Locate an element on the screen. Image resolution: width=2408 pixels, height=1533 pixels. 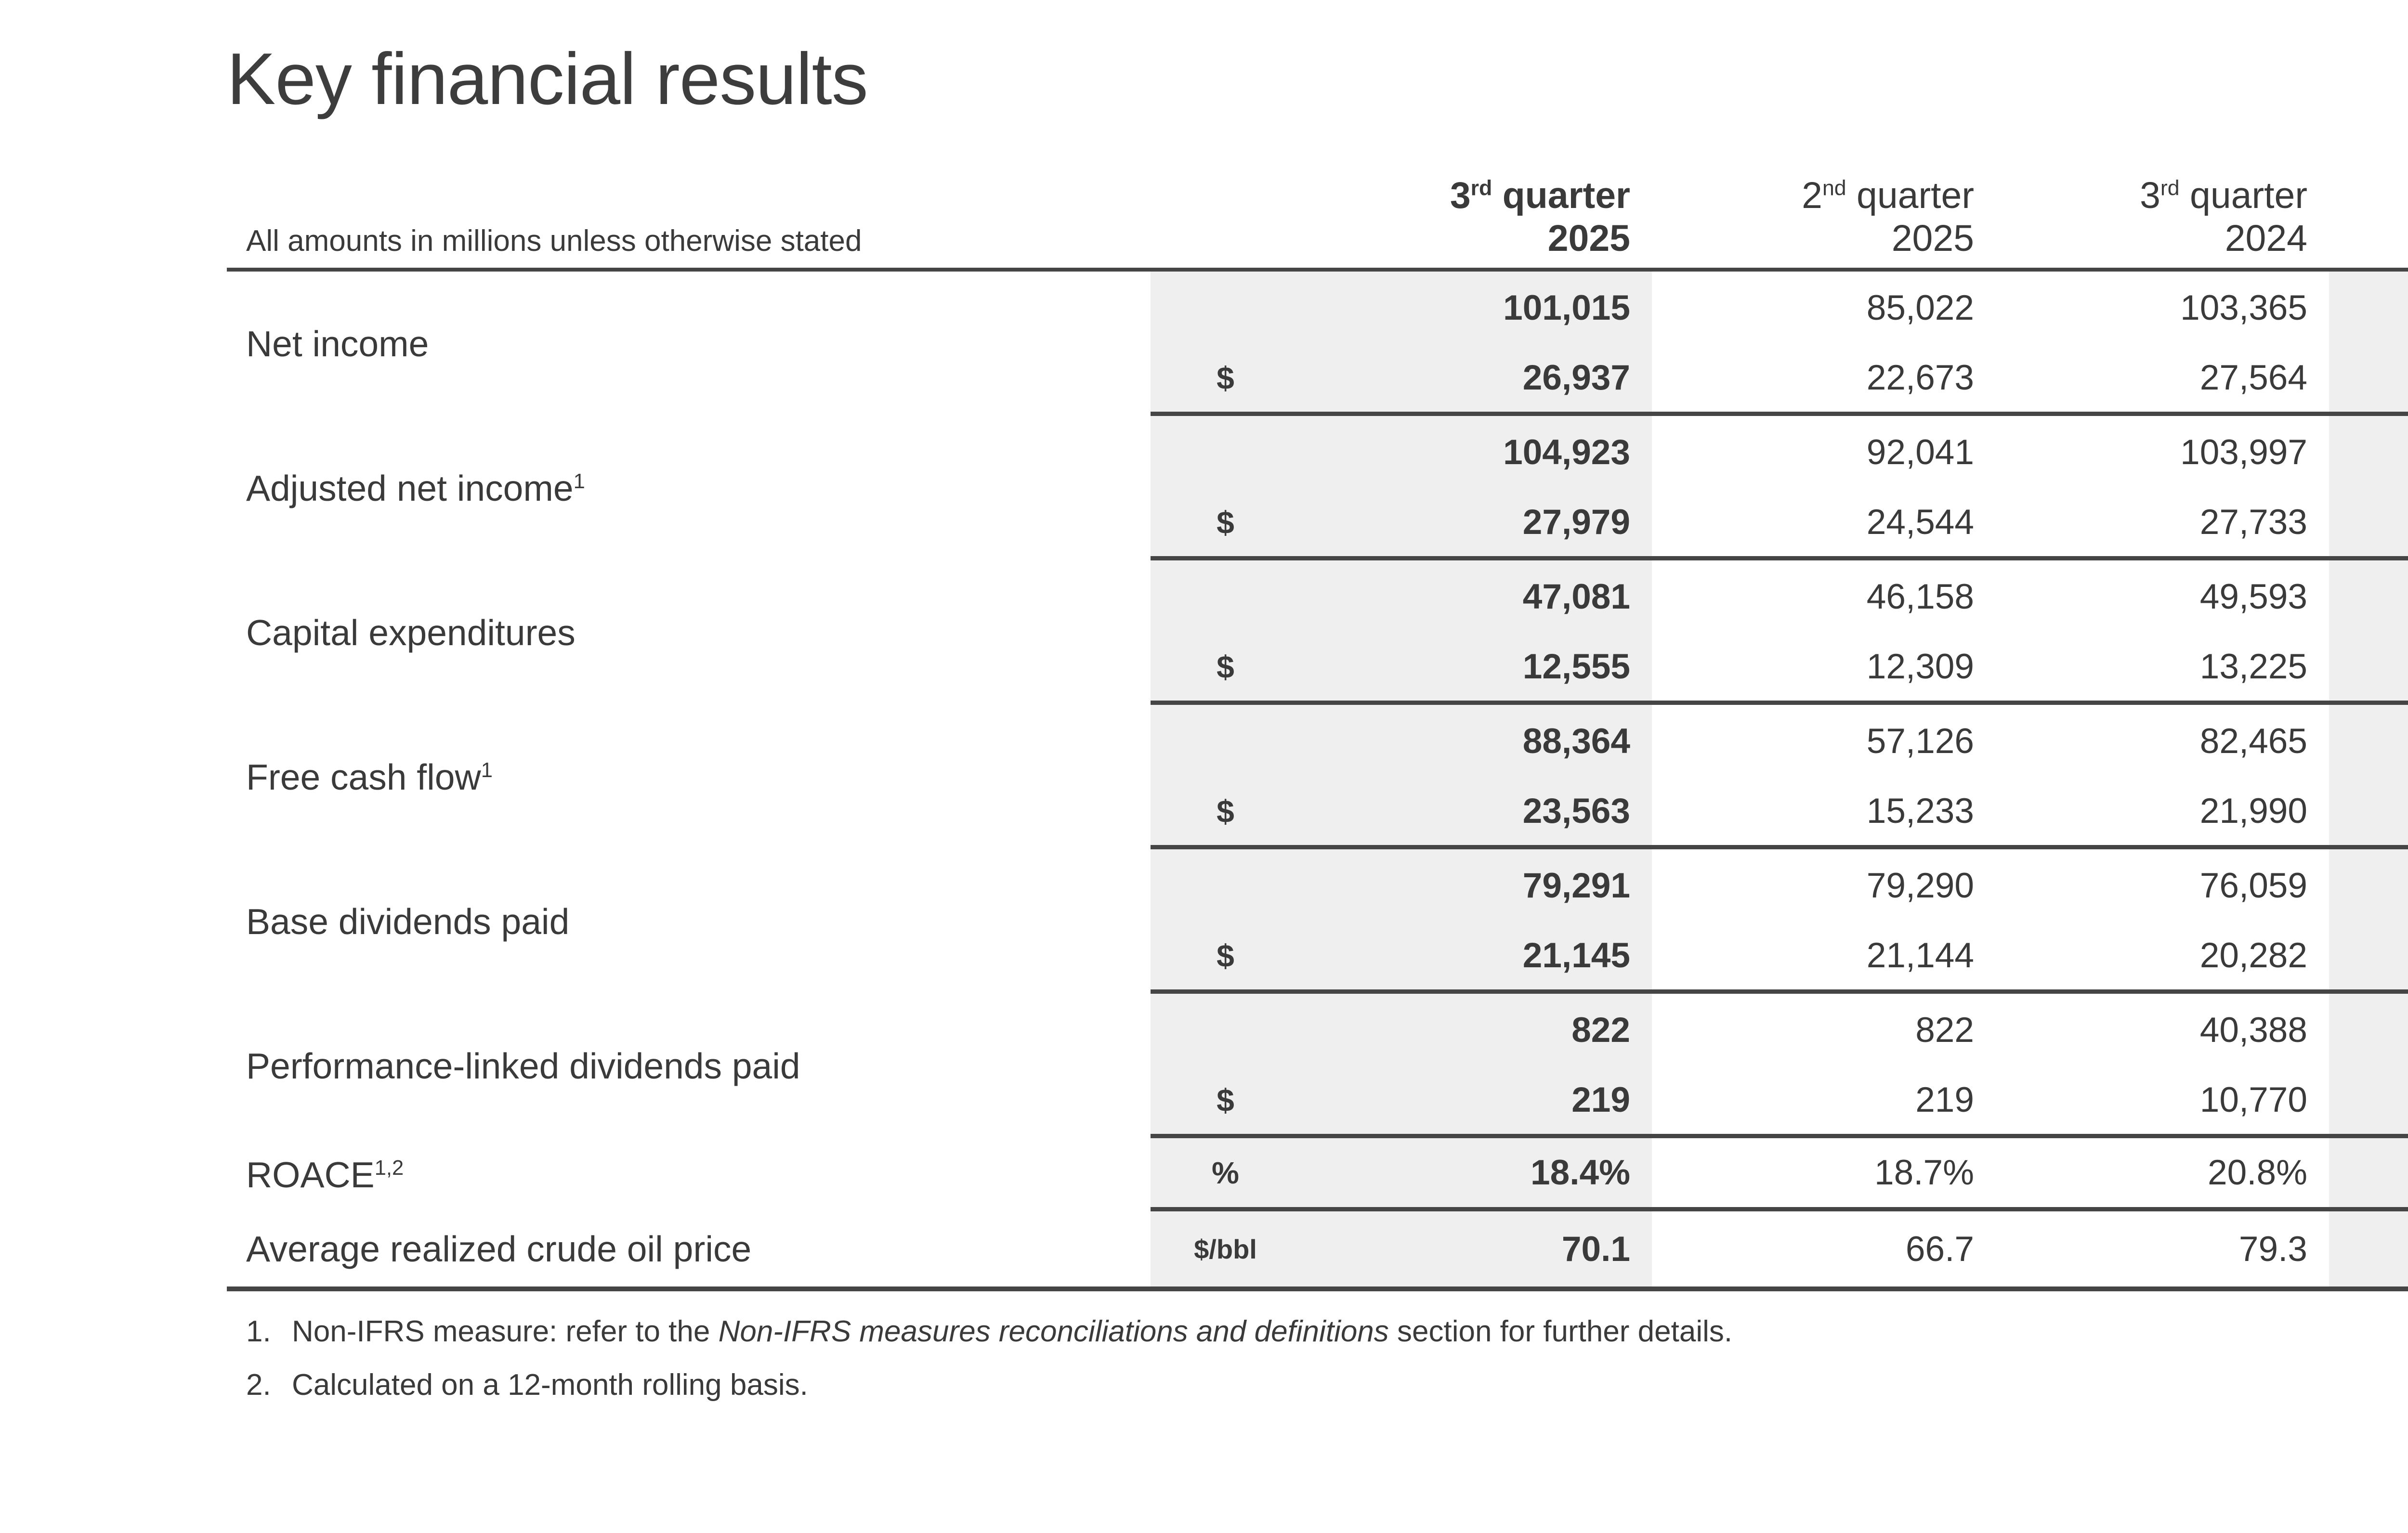
value-cell: 140,298 is located at coordinates (2368, 596).